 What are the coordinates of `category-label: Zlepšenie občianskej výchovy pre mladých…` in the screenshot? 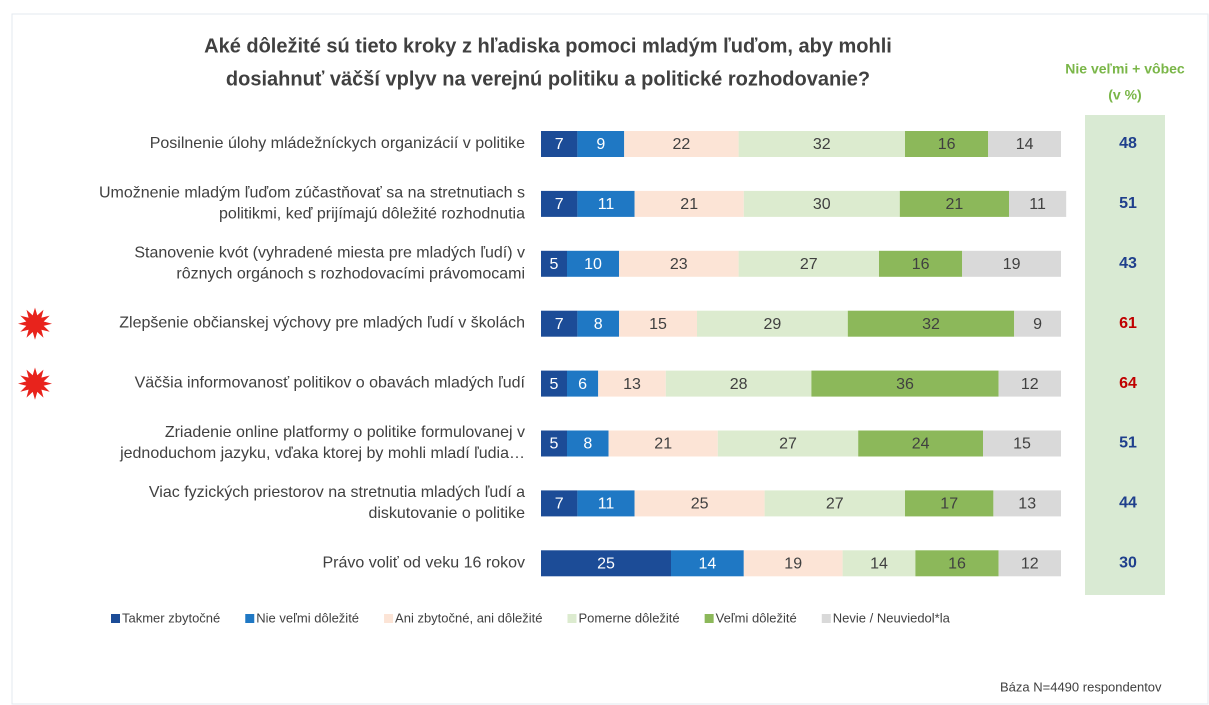 It's located at (322, 323).